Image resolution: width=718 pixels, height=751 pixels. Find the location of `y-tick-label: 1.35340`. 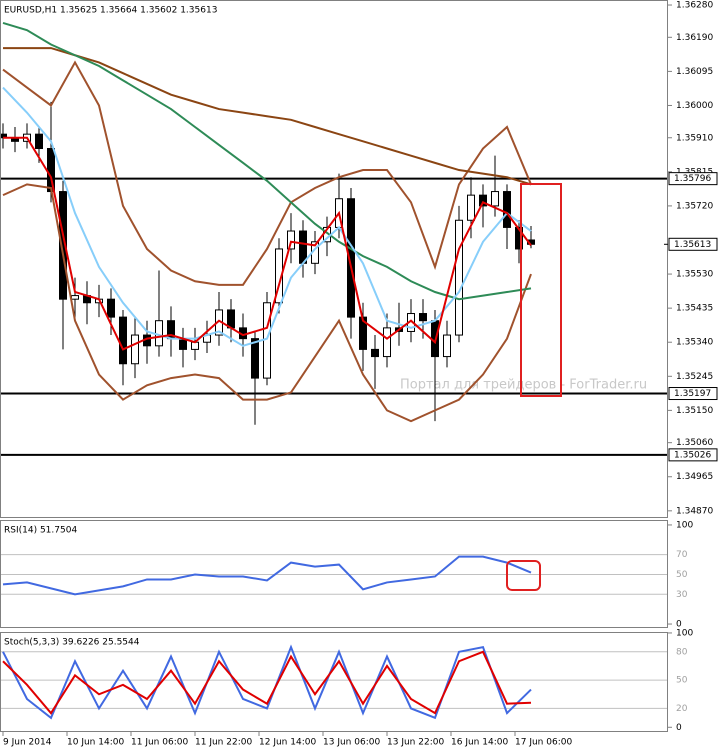

y-tick-label: 1.35340 is located at coordinates (694, 343).